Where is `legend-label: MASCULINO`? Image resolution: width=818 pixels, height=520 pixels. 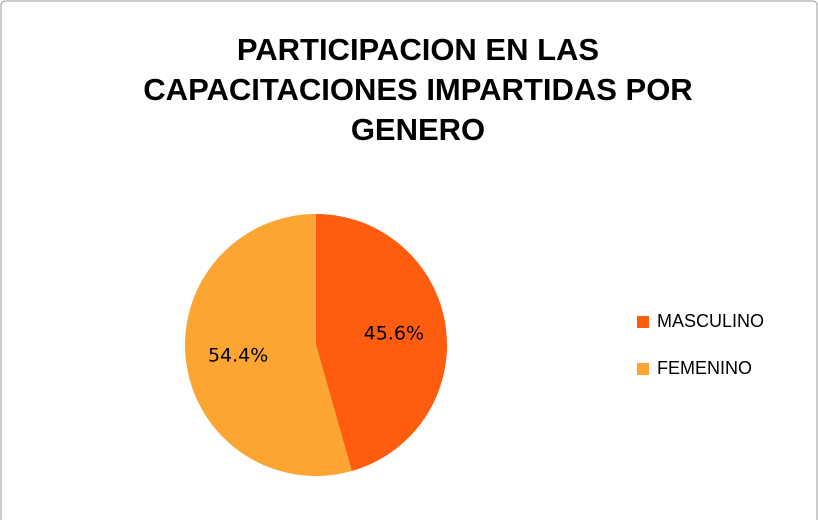 legend-label: MASCULINO is located at coordinates (710, 321).